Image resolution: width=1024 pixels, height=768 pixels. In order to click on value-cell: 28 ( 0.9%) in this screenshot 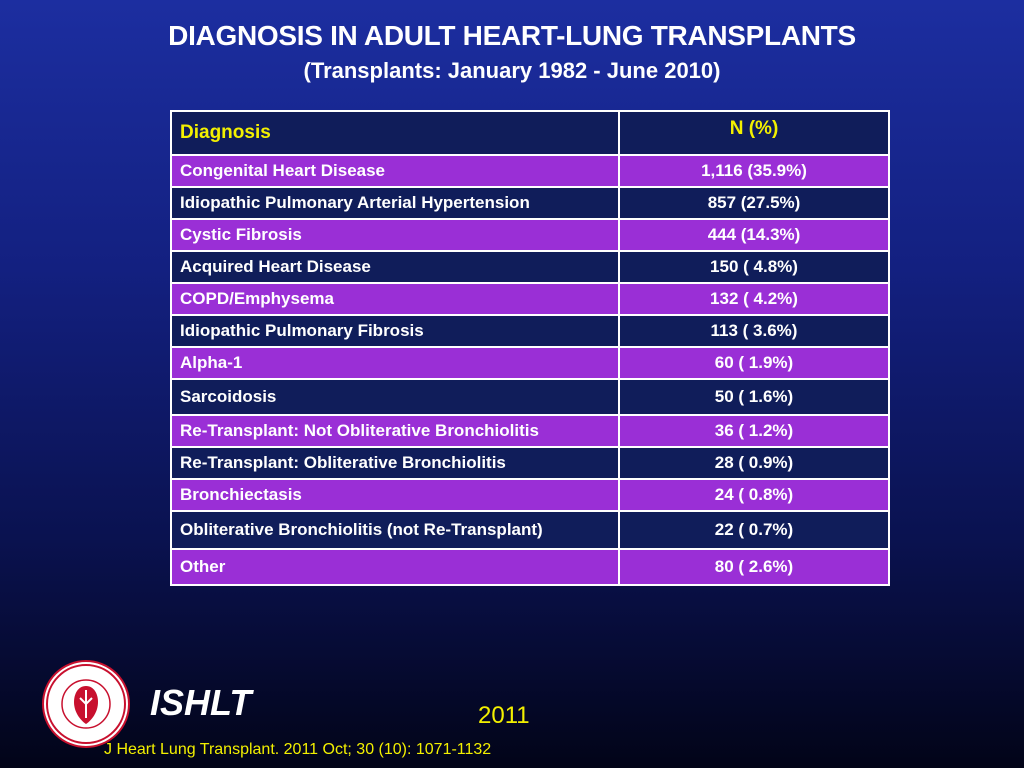, I will do `click(754, 463)`.